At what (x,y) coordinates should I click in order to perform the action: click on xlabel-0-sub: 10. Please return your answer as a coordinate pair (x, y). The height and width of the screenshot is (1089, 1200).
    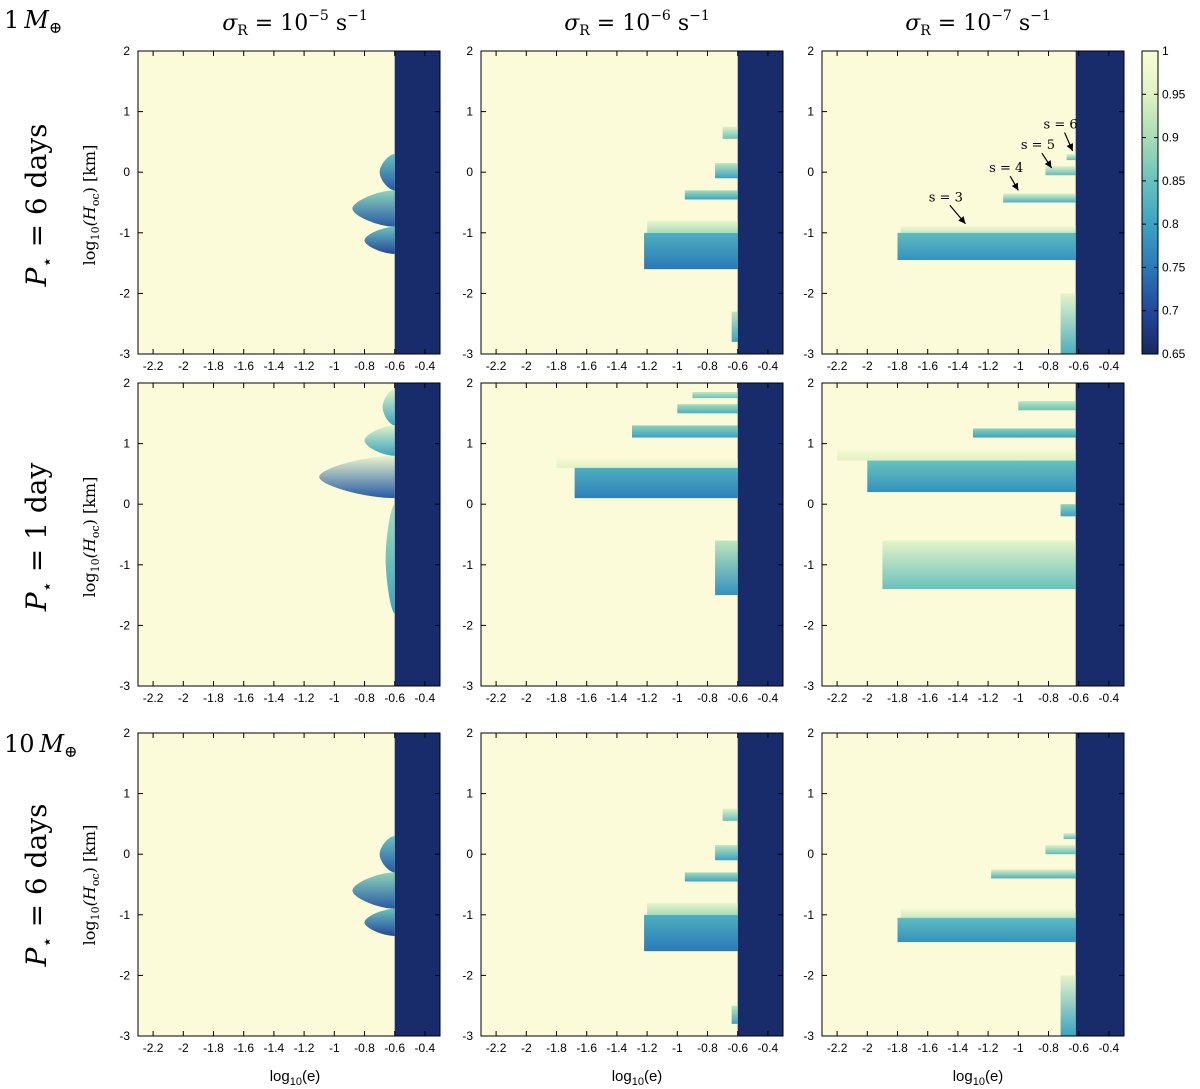
    Looking at the image, I should click on (296, 1082).